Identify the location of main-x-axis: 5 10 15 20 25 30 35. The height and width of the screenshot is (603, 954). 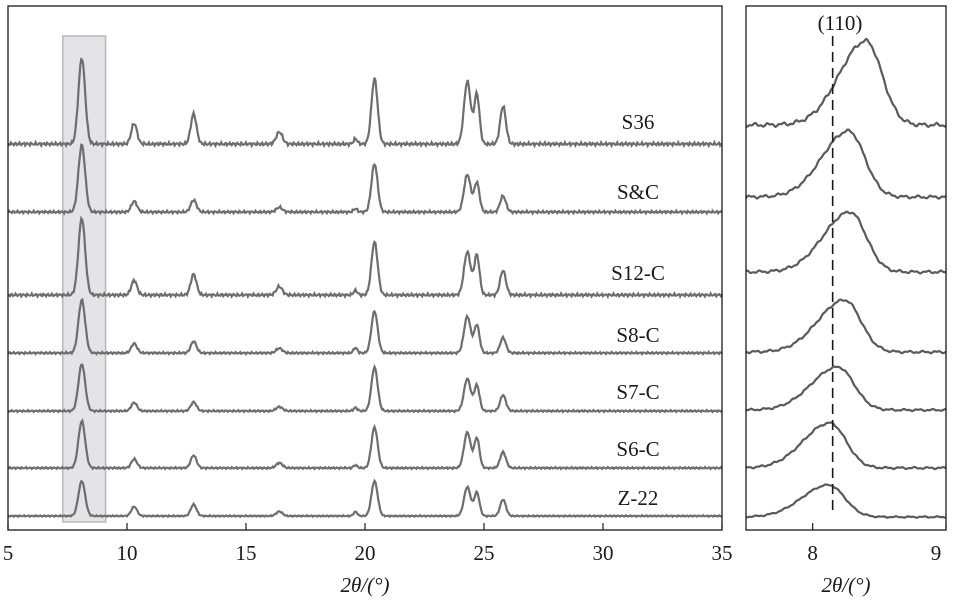
(368, 544).